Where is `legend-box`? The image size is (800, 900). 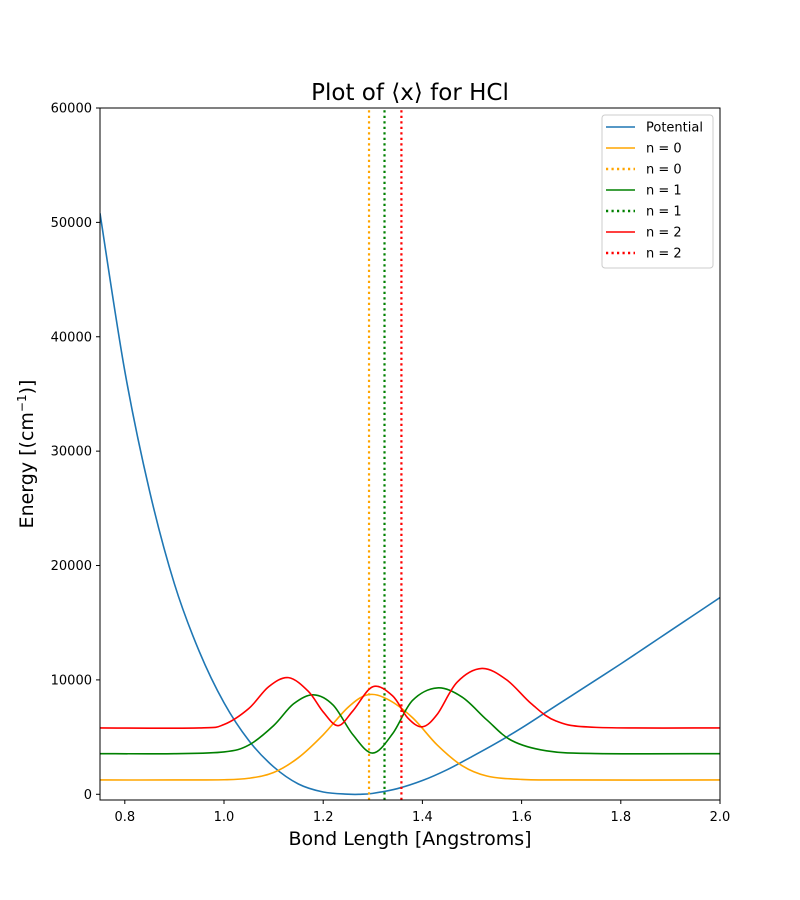 legend-box is located at coordinates (657, 191).